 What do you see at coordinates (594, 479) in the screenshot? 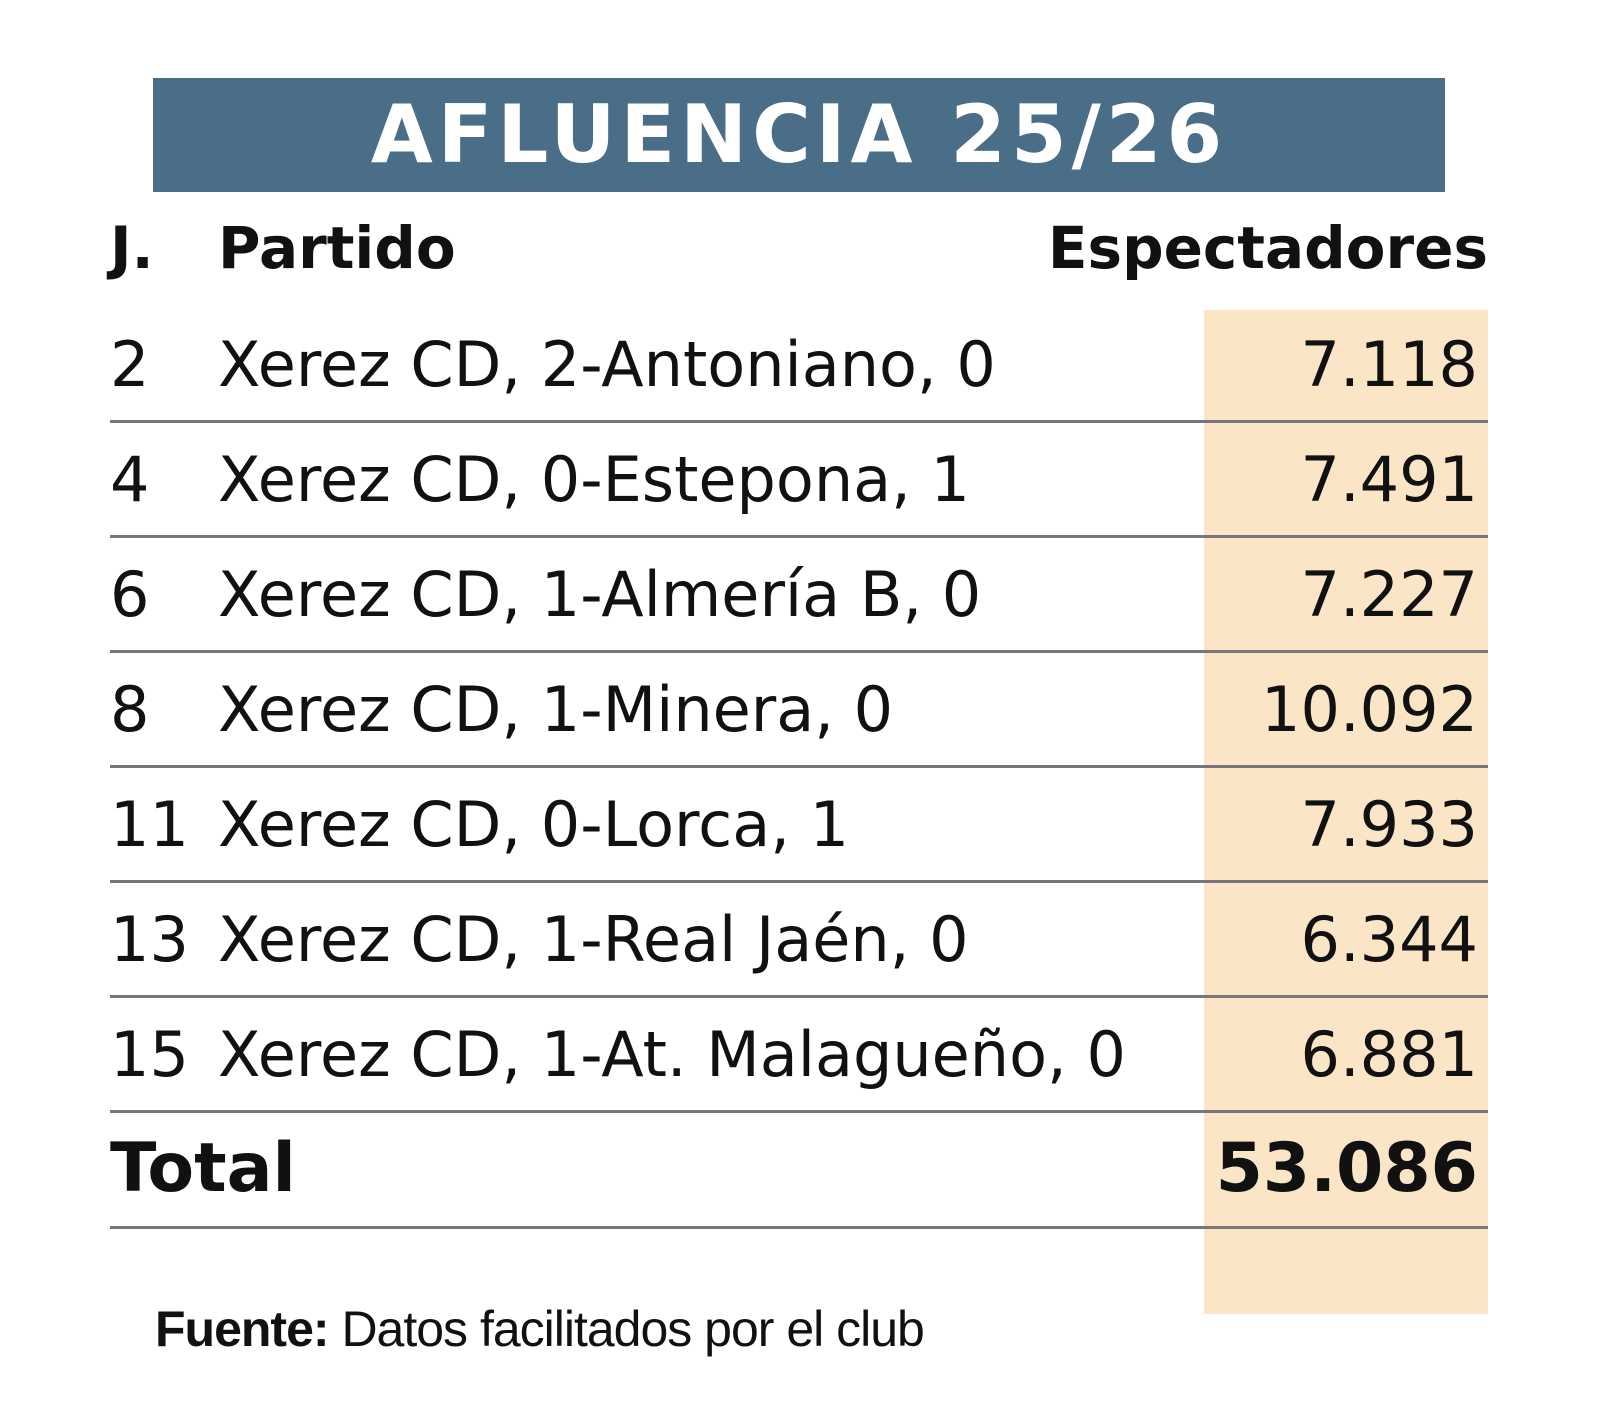
I see `cell-partido: Xerez CD, 0-Estepona, 1` at bounding box center [594, 479].